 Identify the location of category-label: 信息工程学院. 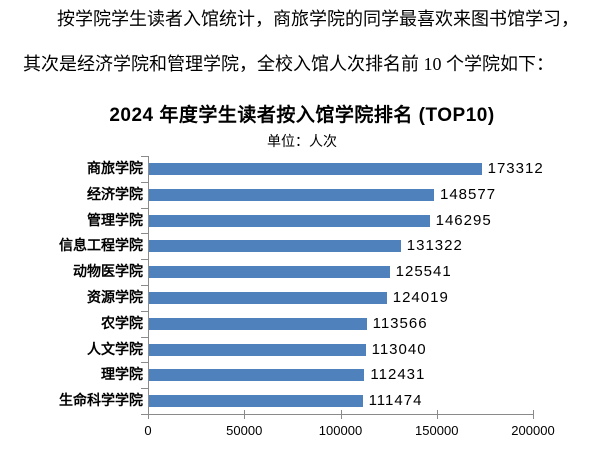
(101, 245).